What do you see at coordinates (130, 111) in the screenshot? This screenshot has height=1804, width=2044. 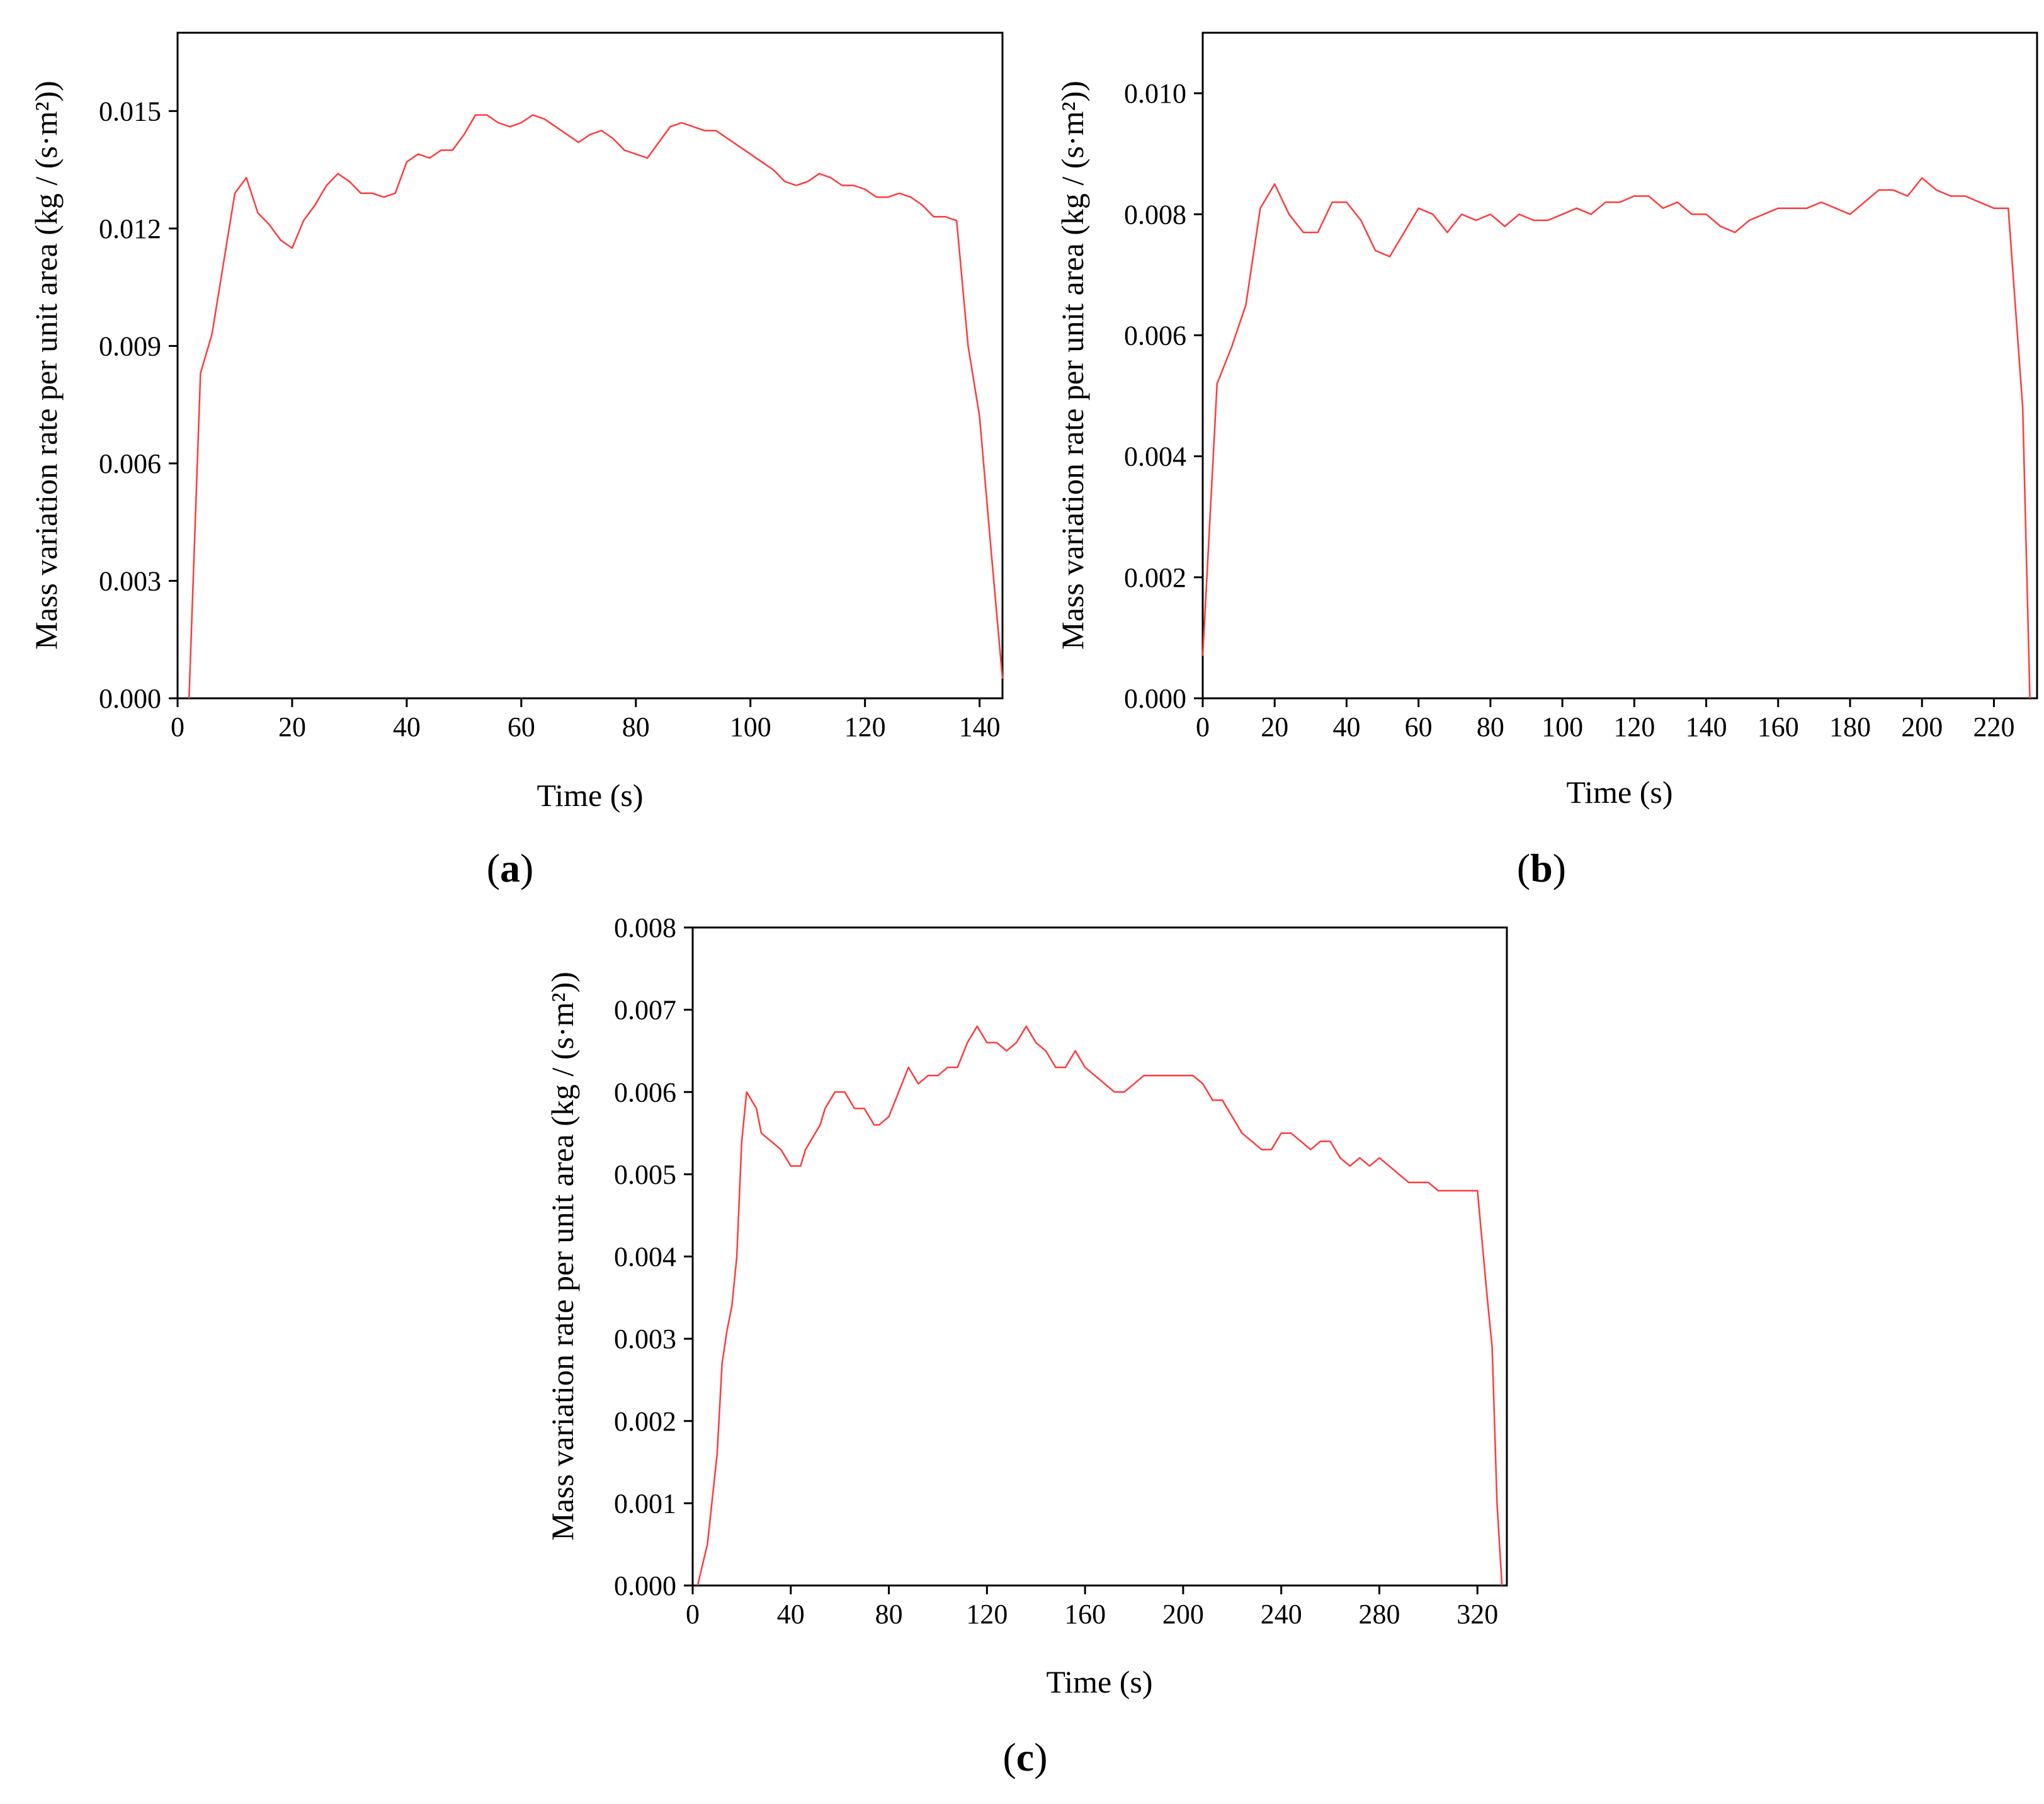 I see `y-tick-label: 0.015` at bounding box center [130, 111].